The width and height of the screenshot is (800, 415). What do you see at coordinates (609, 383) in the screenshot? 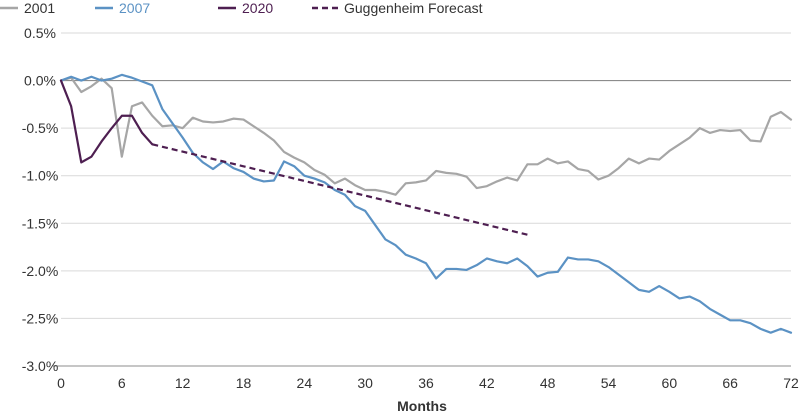
I see `x-tick-label: 54` at bounding box center [609, 383].